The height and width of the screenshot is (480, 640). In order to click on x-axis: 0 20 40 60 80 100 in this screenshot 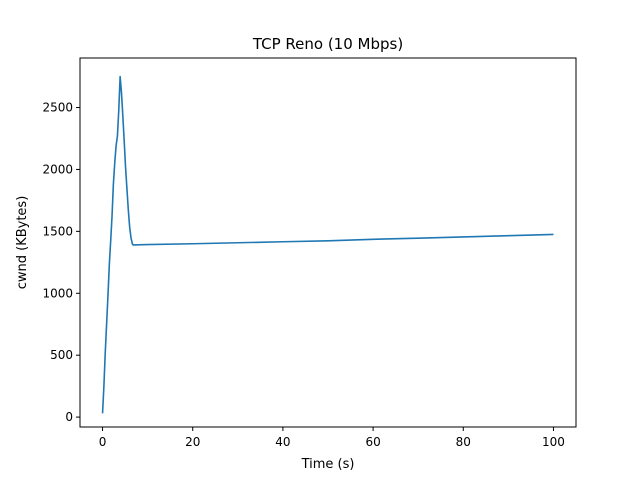, I will do `click(332, 438)`.